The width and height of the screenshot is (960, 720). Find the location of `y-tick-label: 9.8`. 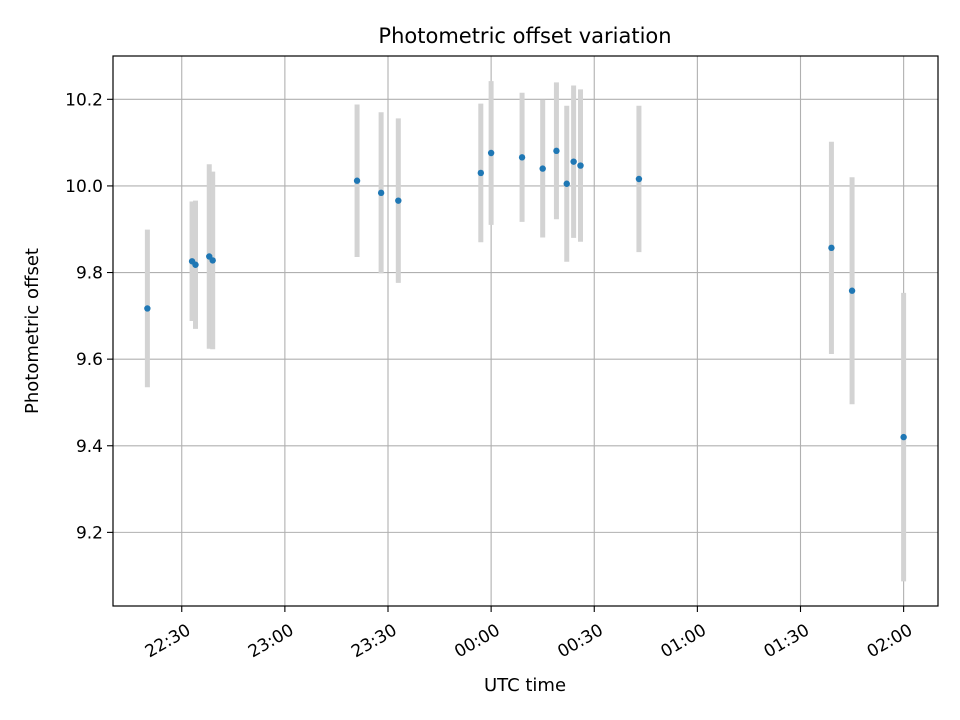

y-tick-label: 9.8 is located at coordinates (89, 274).